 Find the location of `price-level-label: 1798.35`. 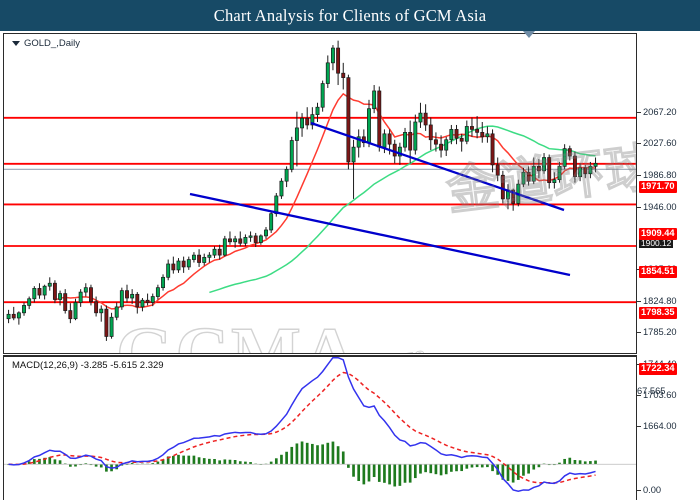

price-level-label: 1798.35 is located at coordinates (658, 313).